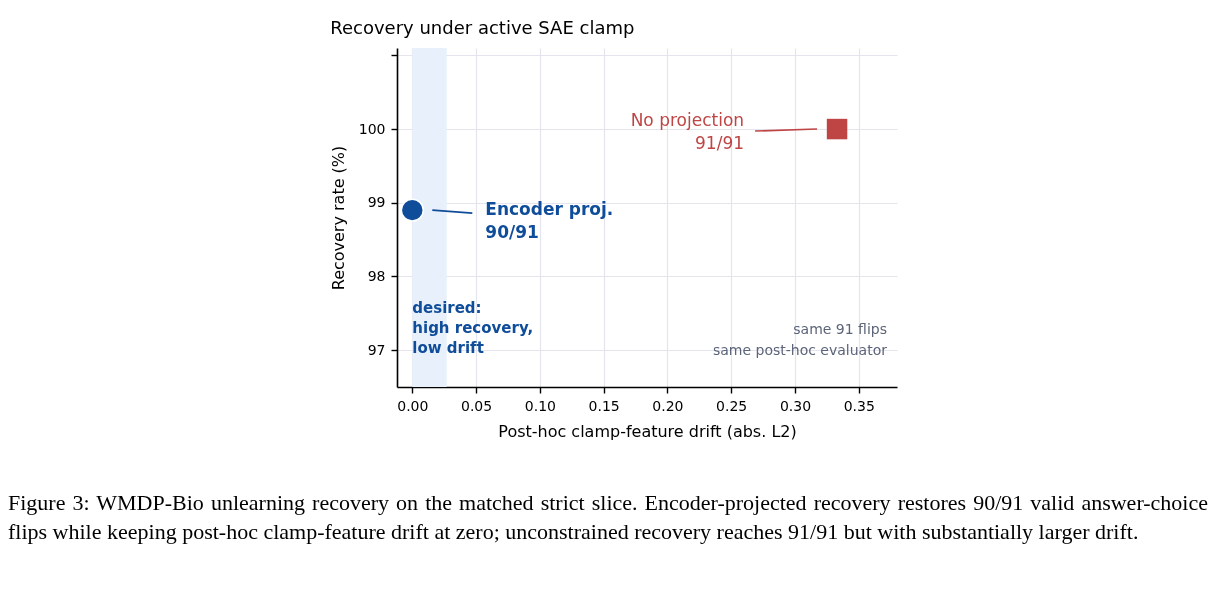 The width and height of the screenshot is (1223, 601). What do you see at coordinates (477, 405) in the screenshot?
I see `x-tick-label: 0.05` at bounding box center [477, 405].